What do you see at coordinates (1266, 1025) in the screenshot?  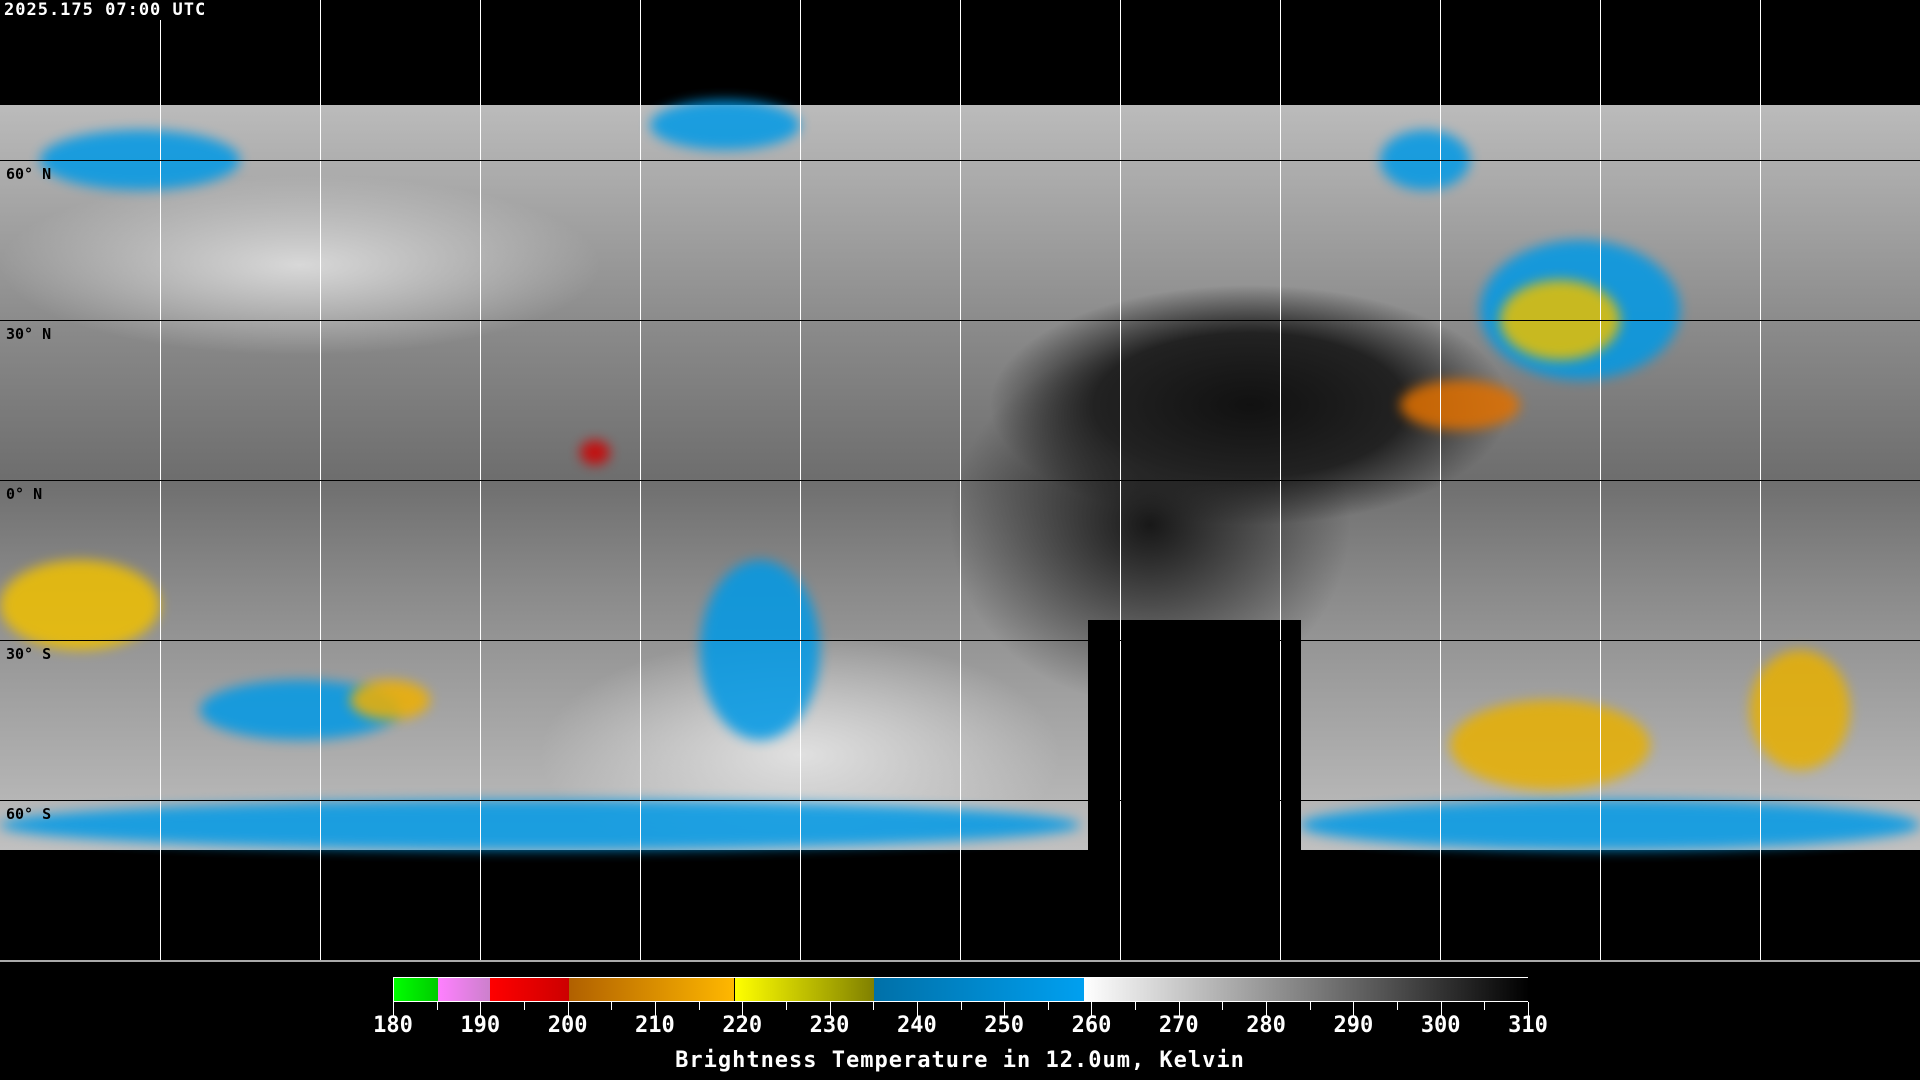 I see `colorbar-tick-label: 280` at bounding box center [1266, 1025].